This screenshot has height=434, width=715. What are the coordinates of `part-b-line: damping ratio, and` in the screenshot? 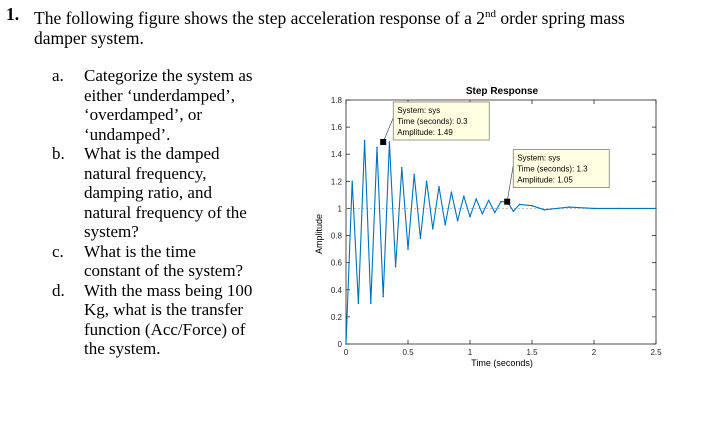 It's located at (148, 192).